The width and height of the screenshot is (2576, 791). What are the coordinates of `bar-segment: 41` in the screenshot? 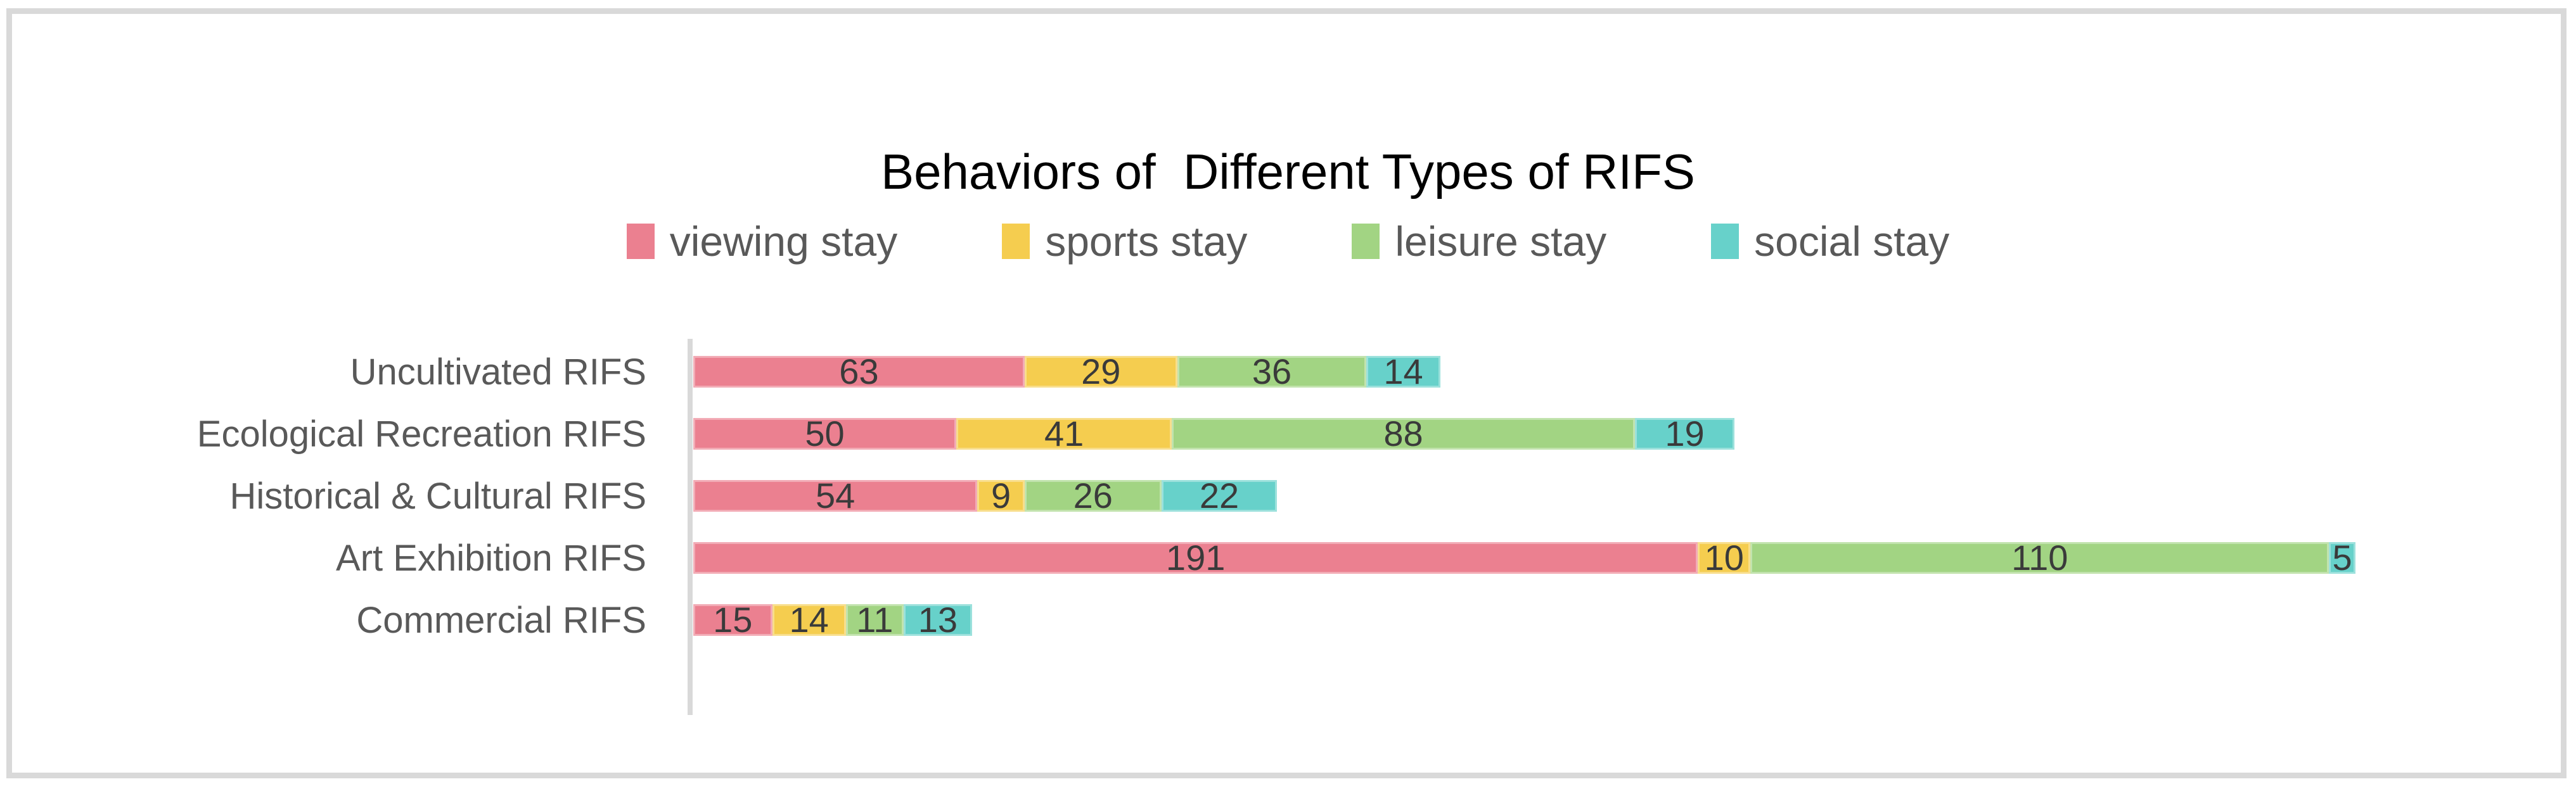 It's located at (1064, 433).